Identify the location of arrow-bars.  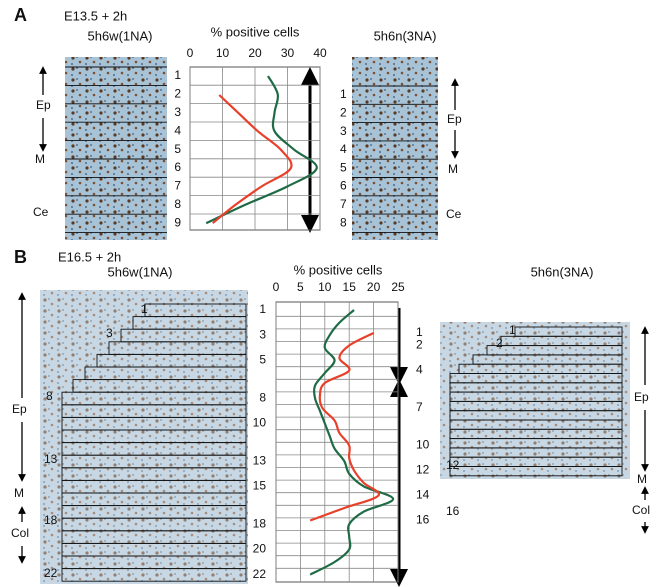
(354, 327).